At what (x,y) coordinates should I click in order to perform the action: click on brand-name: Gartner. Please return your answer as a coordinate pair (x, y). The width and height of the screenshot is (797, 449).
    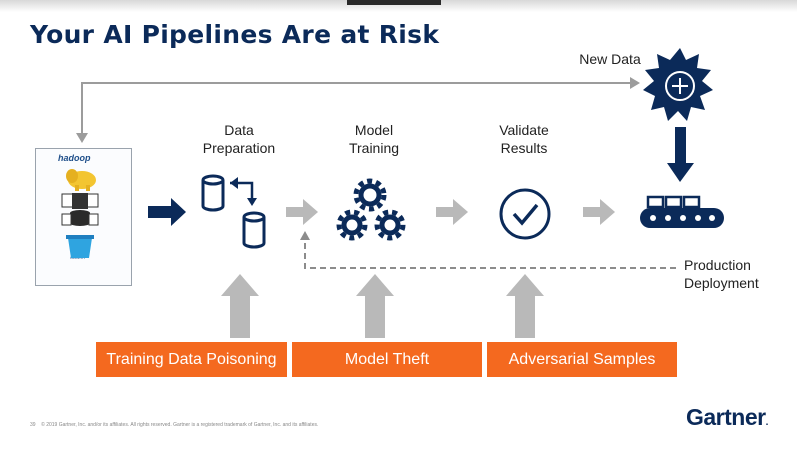
    Looking at the image, I should click on (726, 417).